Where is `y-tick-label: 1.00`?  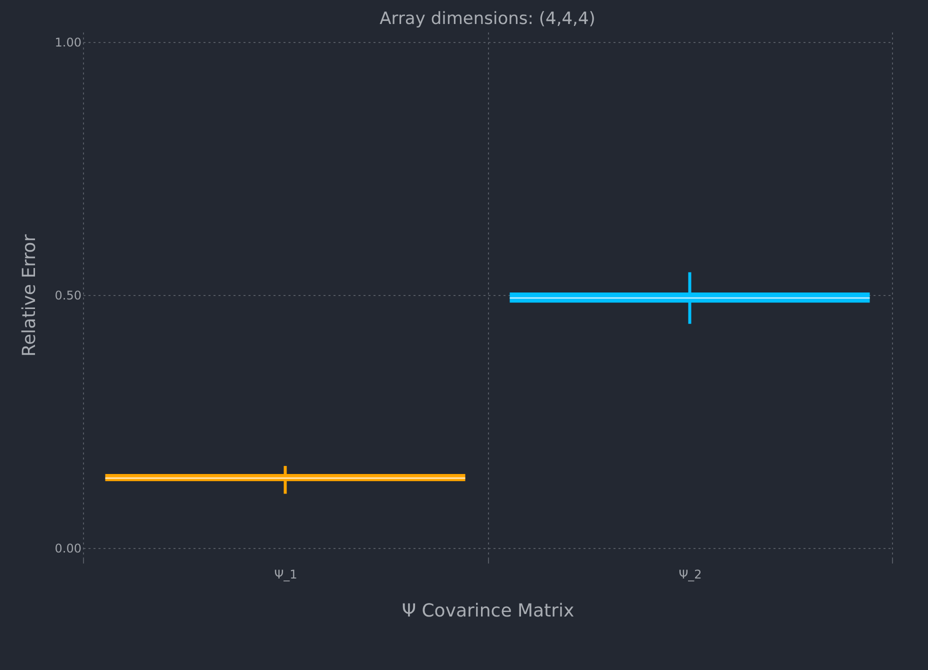 y-tick-label: 1.00 is located at coordinates (68, 43).